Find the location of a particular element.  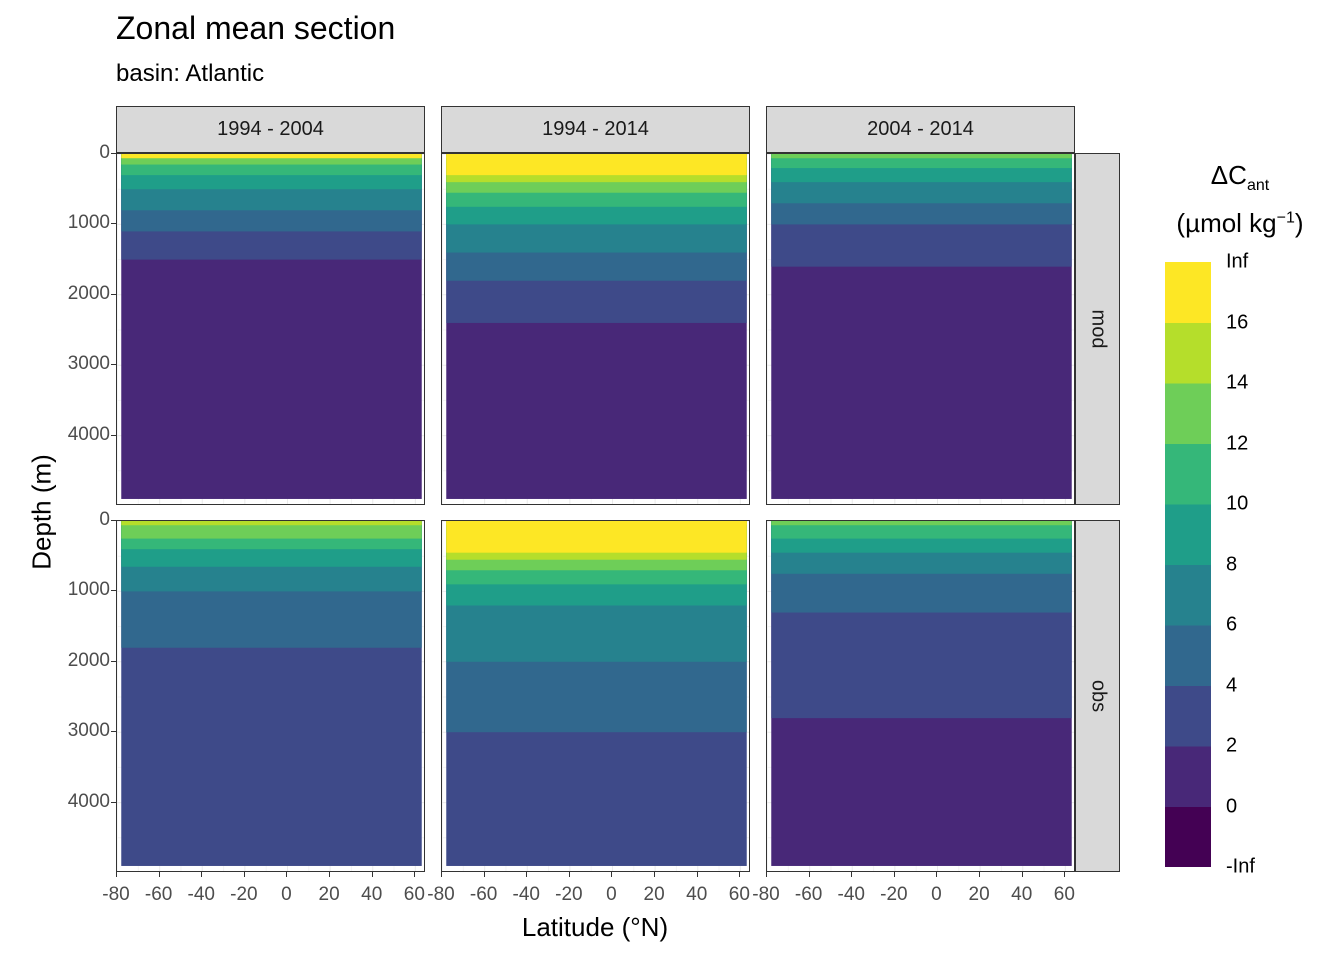

legend-break-label: 0 is located at coordinates (1232, 806).